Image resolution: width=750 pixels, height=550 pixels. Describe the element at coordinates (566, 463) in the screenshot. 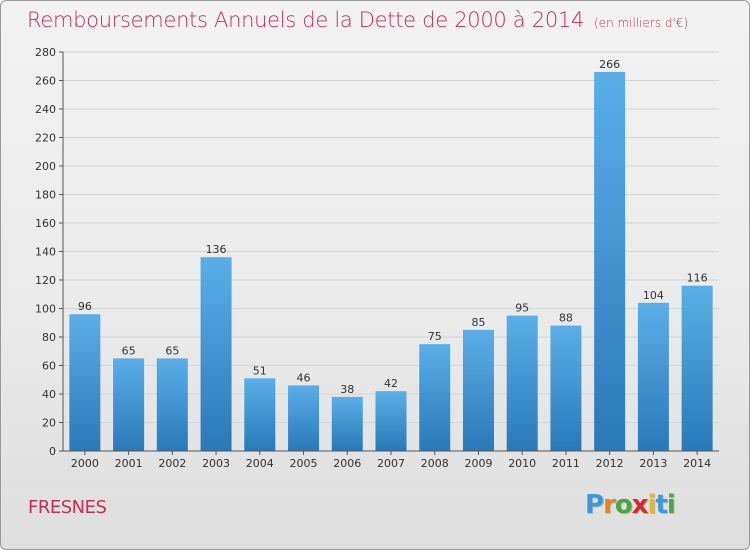

I see `x-tick-label: 2011` at that location.